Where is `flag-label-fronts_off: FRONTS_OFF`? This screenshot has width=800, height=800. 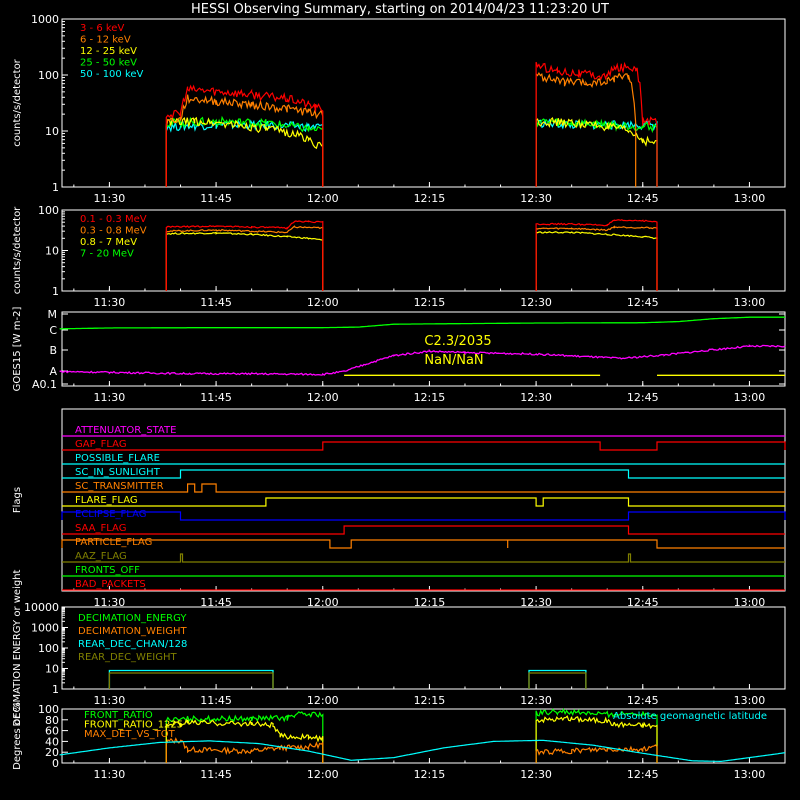
flag-label-fronts_off: FRONTS_OFF is located at coordinates (107, 570).